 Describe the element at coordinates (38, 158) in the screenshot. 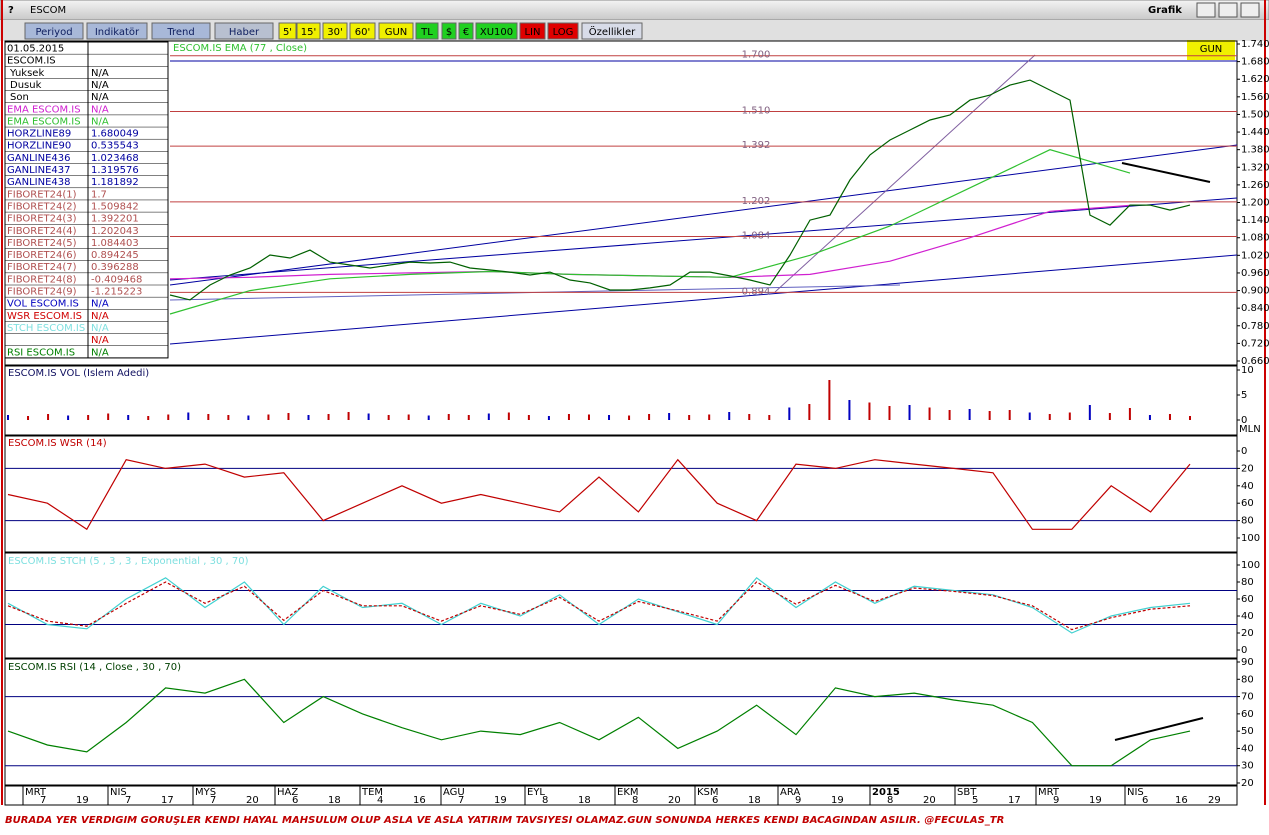

I see `info-label: GANLINE436` at that location.